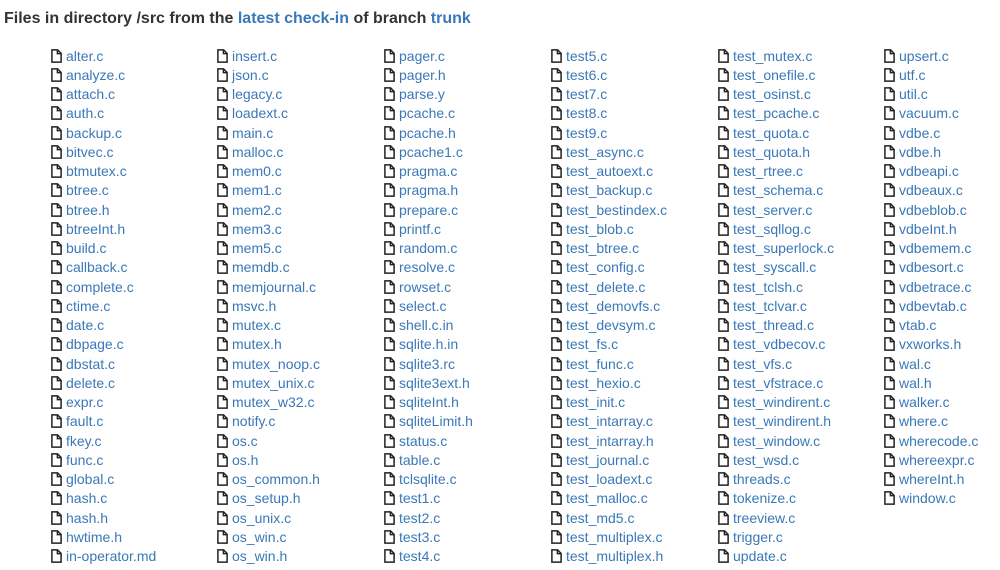 The width and height of the screenshot is (1000, 570). I want to click on file-link: update.c, so click(760, 556).